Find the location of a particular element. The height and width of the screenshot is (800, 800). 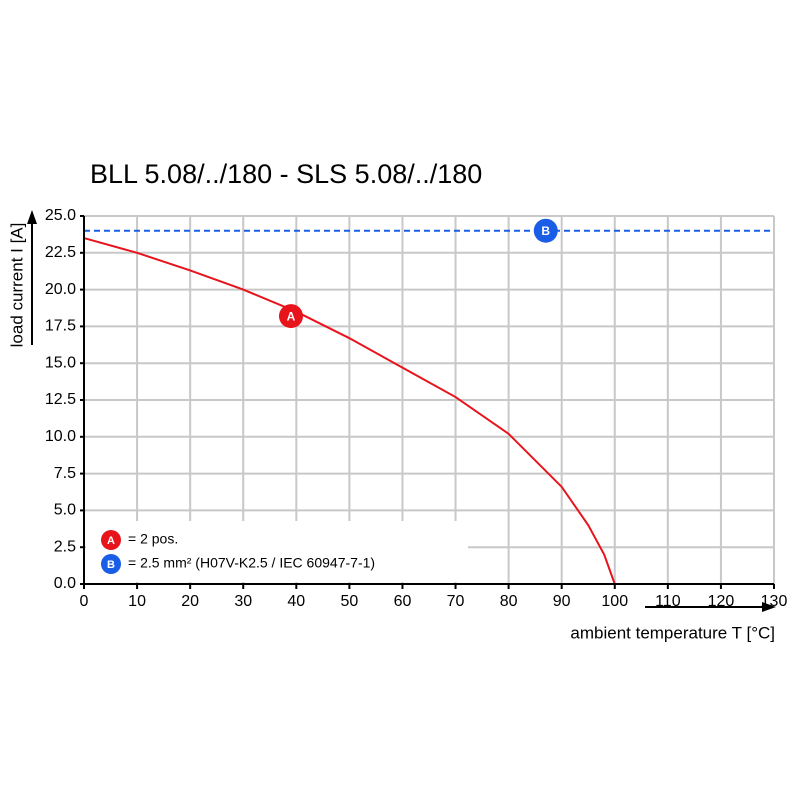

x-tick-label: 10 is located at coordinates (137, 601).